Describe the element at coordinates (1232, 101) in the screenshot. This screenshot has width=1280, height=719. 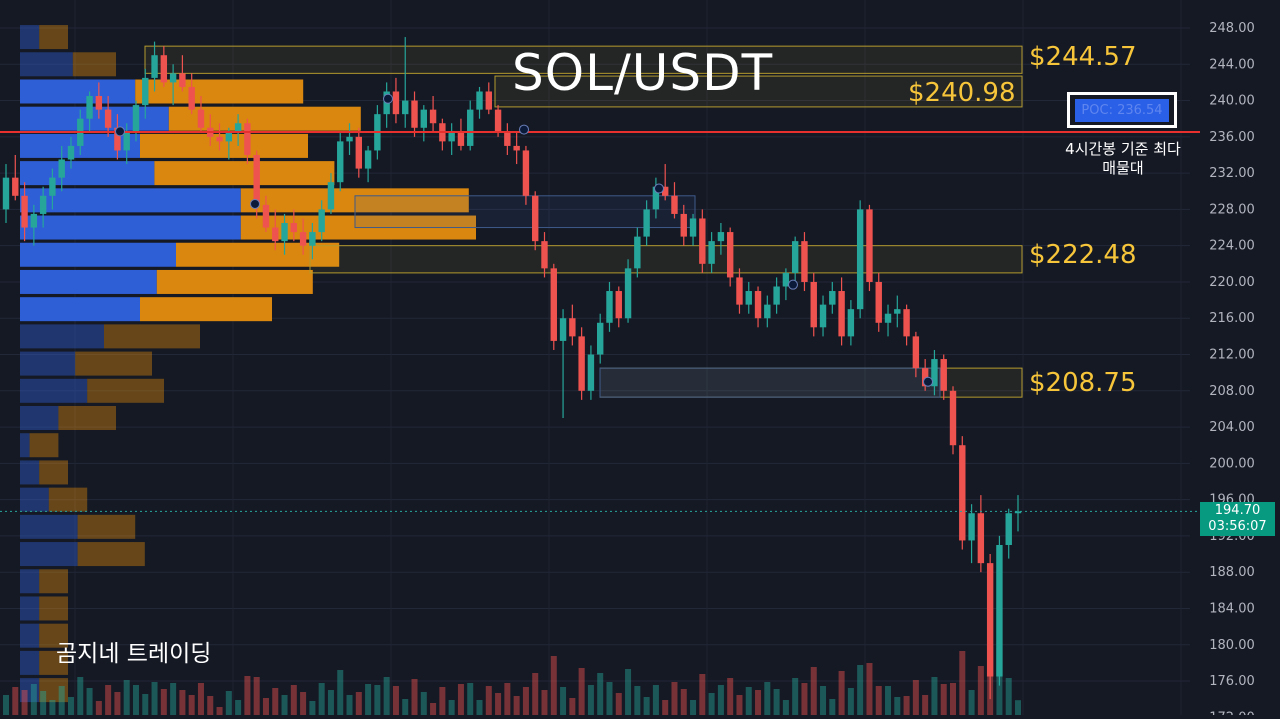
I see `y-tick-label: 240.00` at that location.